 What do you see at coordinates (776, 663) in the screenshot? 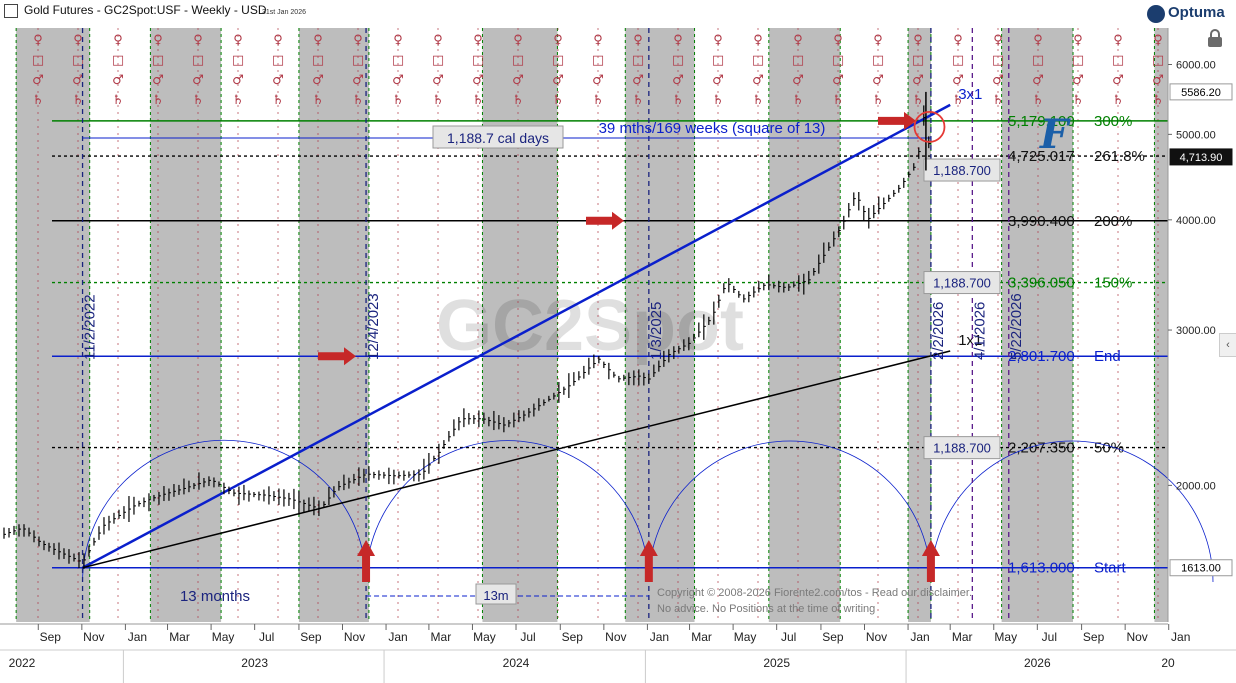
I see `year-tick-label: 2025` at bounding box center [776, 663].